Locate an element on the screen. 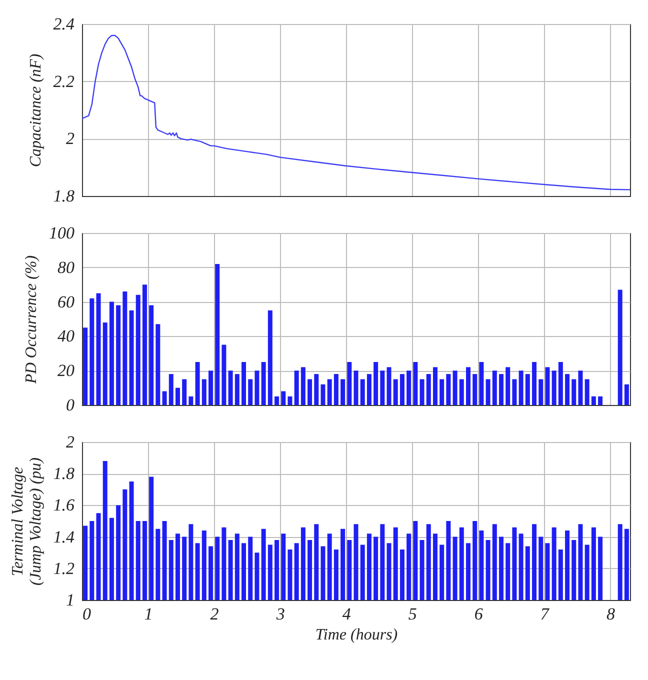 The image size is (648, 680). y-tick-label: 2.4 is located at coordinates (64, 24).